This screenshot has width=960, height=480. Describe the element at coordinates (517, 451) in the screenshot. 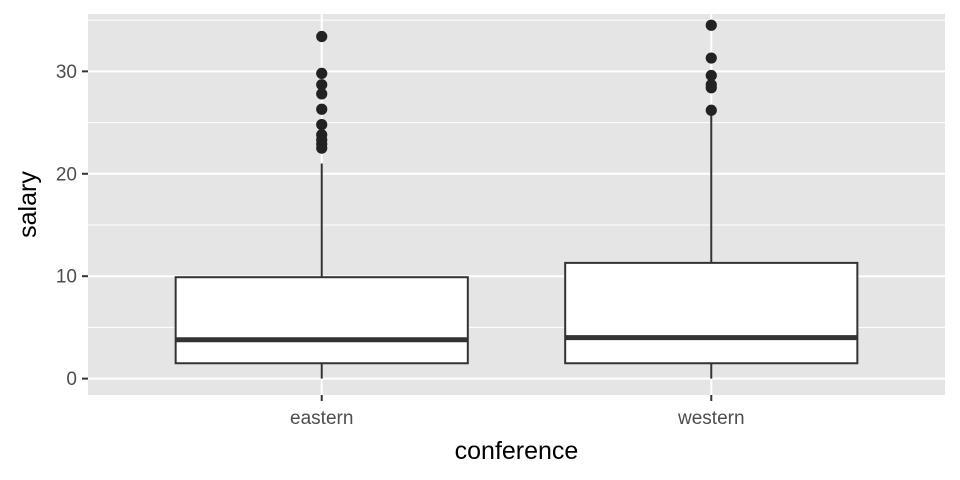

I see `x-axis-title: conference` at that location.